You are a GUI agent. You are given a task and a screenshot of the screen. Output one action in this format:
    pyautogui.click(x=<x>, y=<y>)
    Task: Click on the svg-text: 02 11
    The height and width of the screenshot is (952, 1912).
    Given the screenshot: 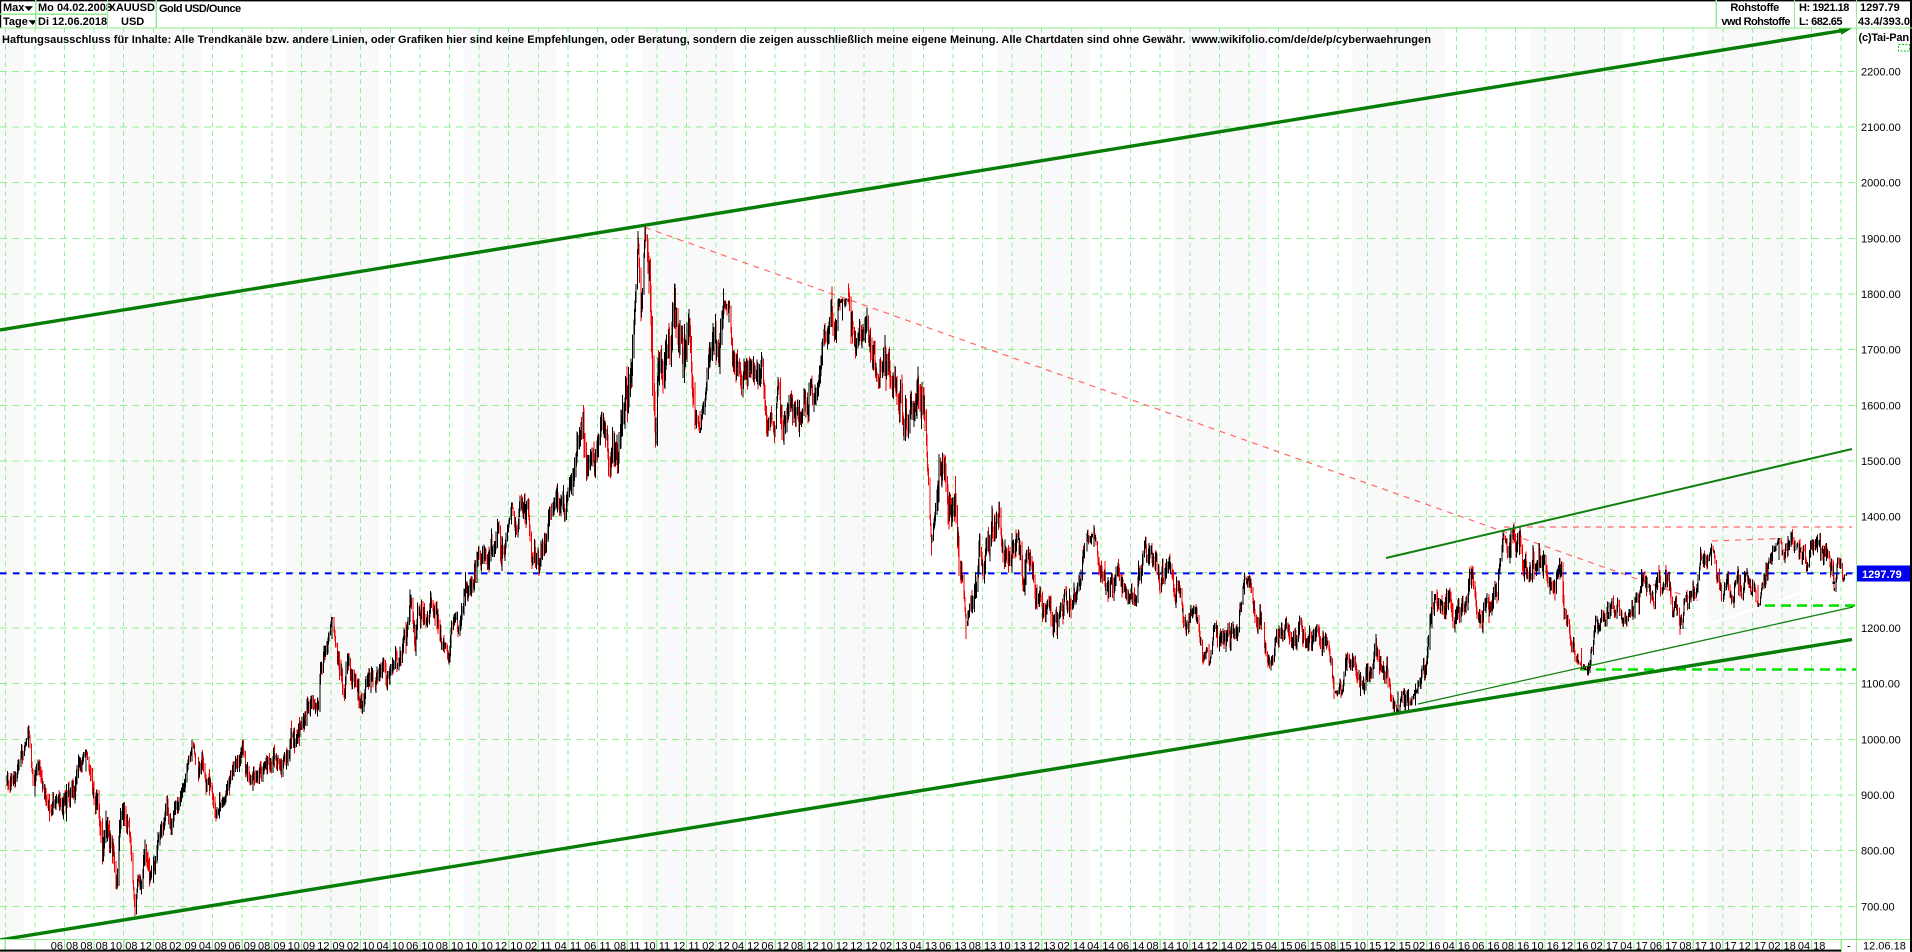 What is the action you would take?
    pyautogui.click(x=538, y=946)
    